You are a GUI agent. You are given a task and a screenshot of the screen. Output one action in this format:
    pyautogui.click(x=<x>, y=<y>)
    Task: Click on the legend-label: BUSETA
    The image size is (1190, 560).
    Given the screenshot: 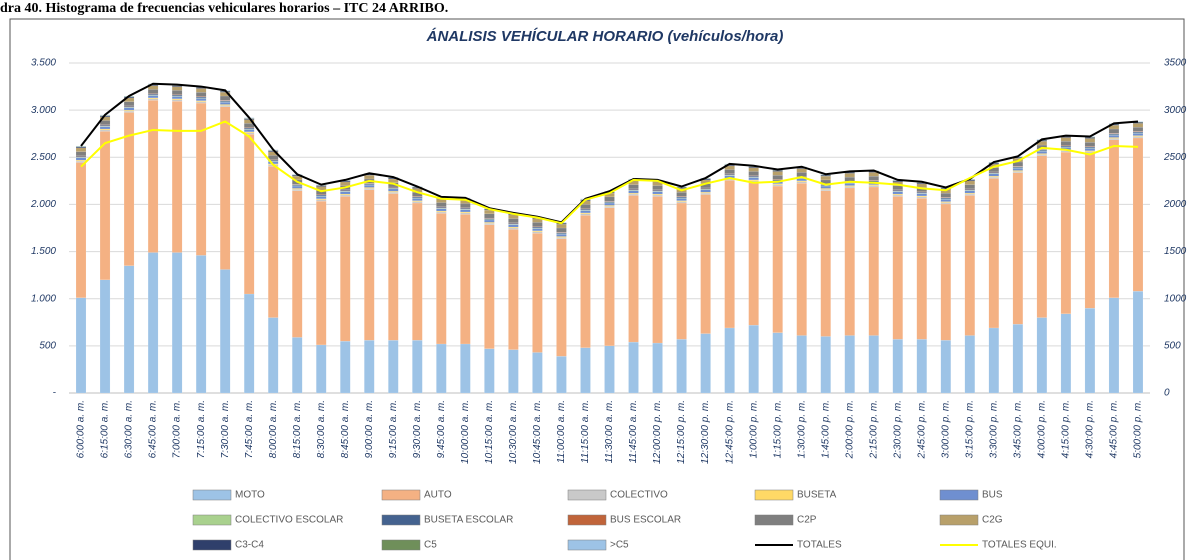 What is the action you would take?
    pyautogui.click(x=817, y=495)
    